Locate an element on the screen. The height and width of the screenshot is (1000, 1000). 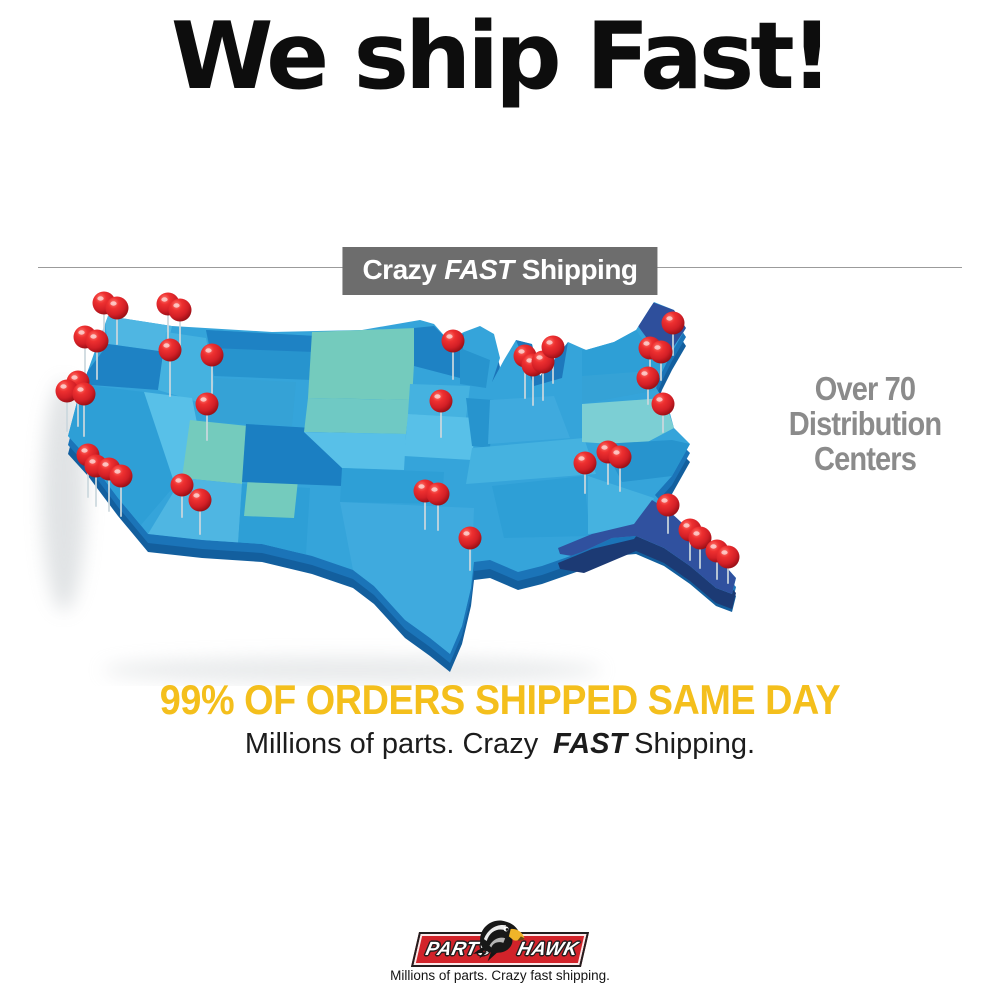
shipping-banner: Crazy FAST Shipping is located at coordinates (500, 271).